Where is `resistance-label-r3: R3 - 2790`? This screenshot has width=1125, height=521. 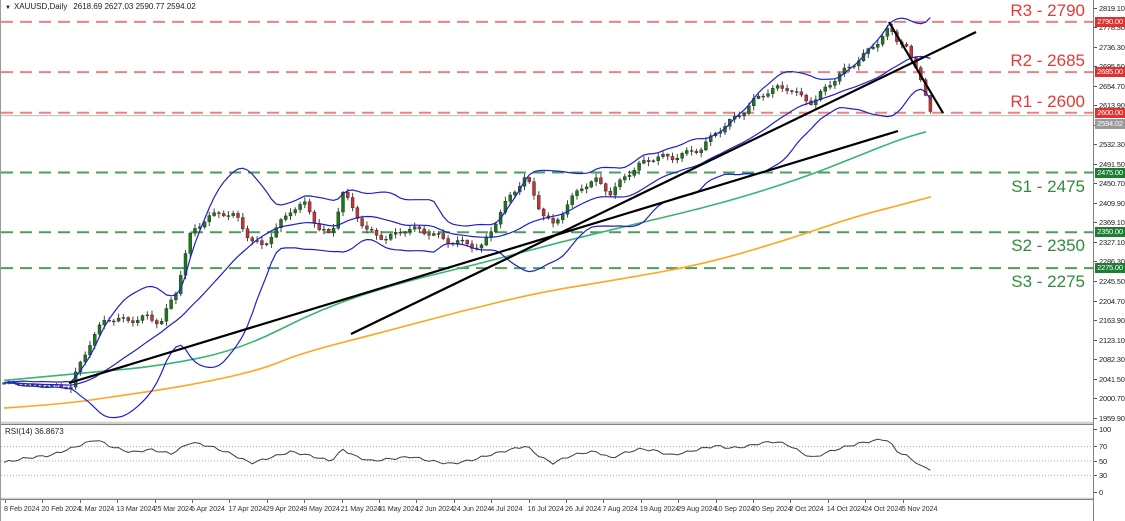 resistance-label-r3: R3 - 2790 is located at coordinates (1047, 10).